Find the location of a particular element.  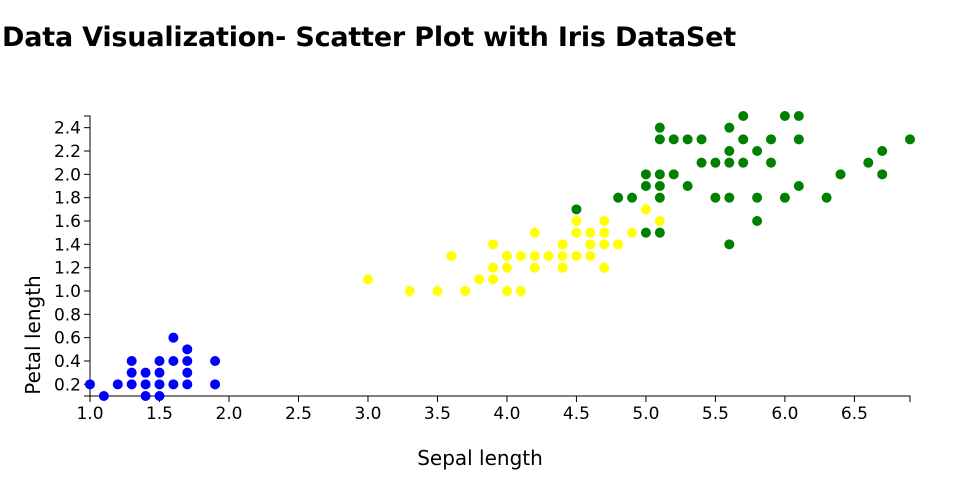

x-tick: 3.5 is located at coordinates (437, 410).